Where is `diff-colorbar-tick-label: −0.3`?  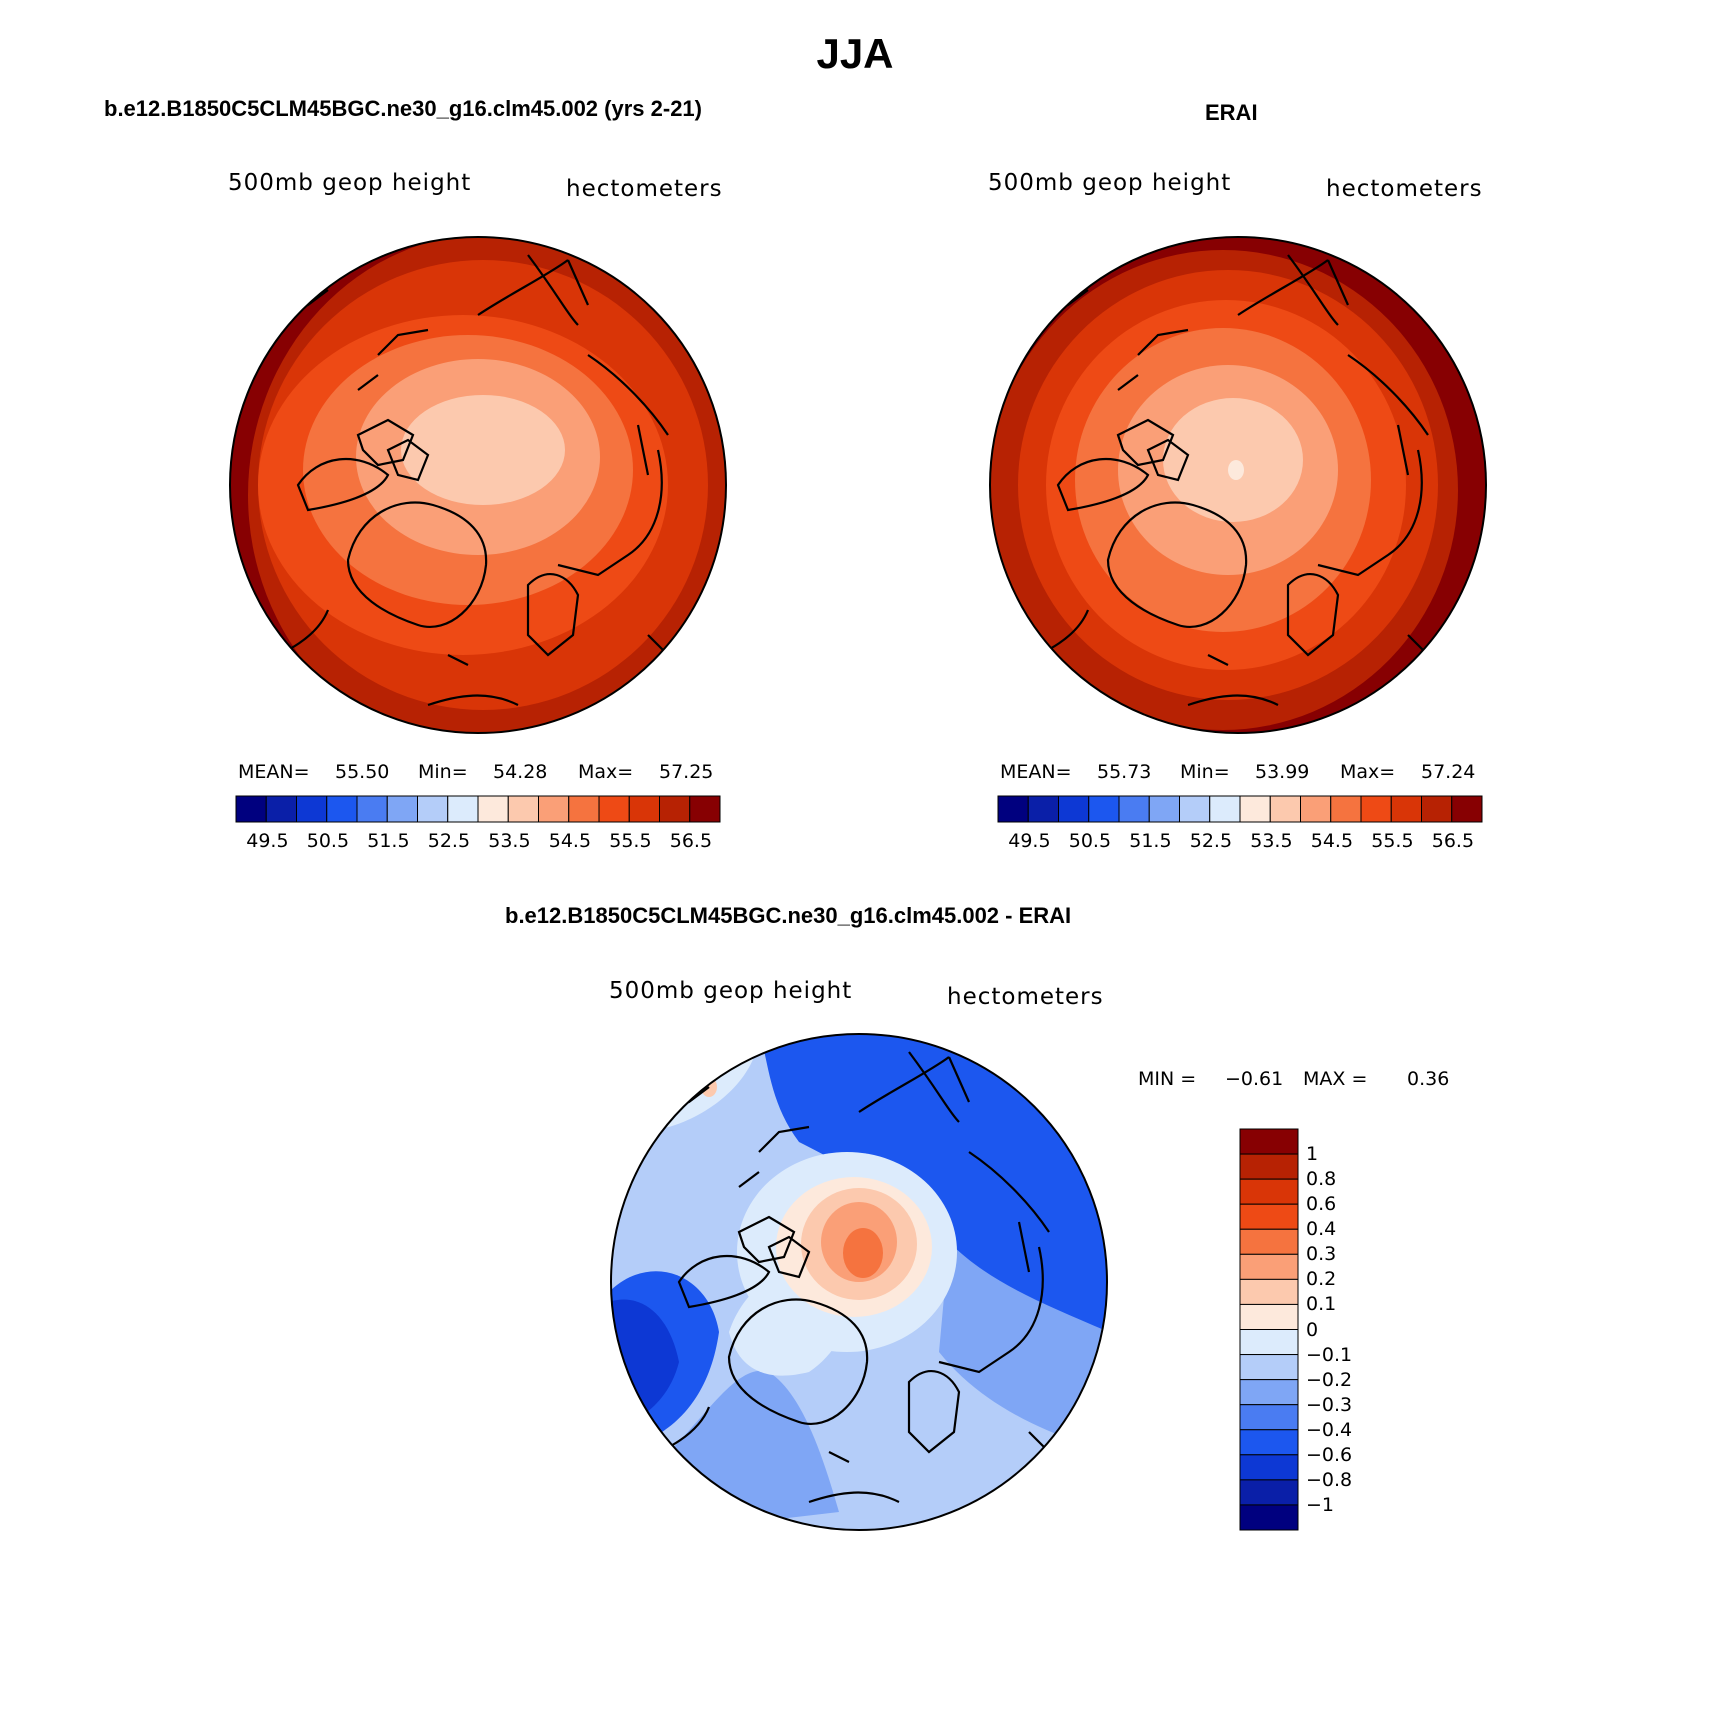 diff-colorbar-tick-label: −0.3 is located at coordinates (1329, 1404).